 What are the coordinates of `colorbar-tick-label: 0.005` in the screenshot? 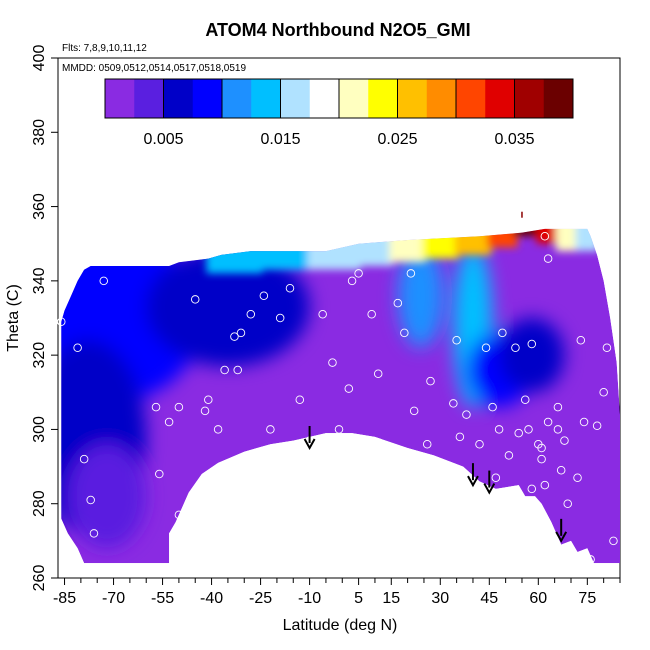 It's located at (163, 139).